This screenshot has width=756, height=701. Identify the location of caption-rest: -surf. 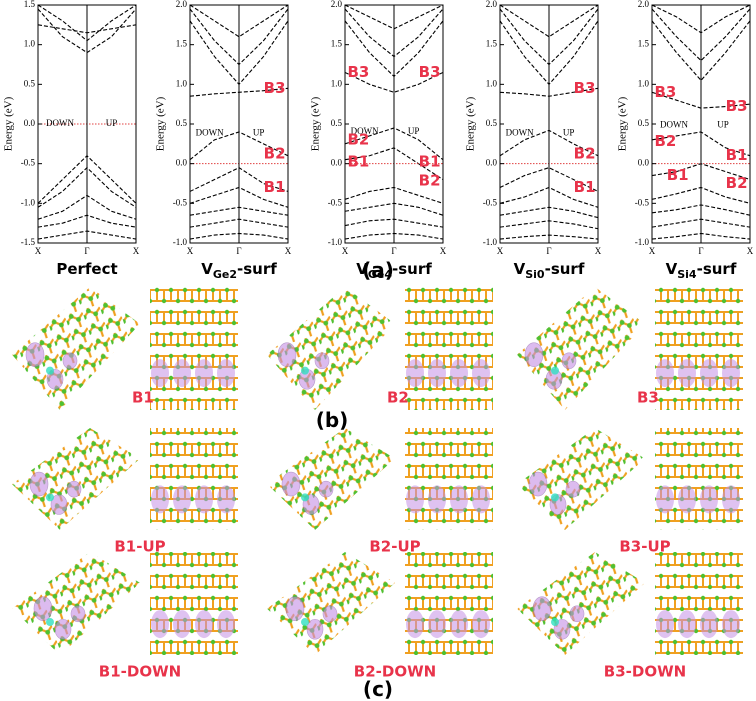
(257, 269).